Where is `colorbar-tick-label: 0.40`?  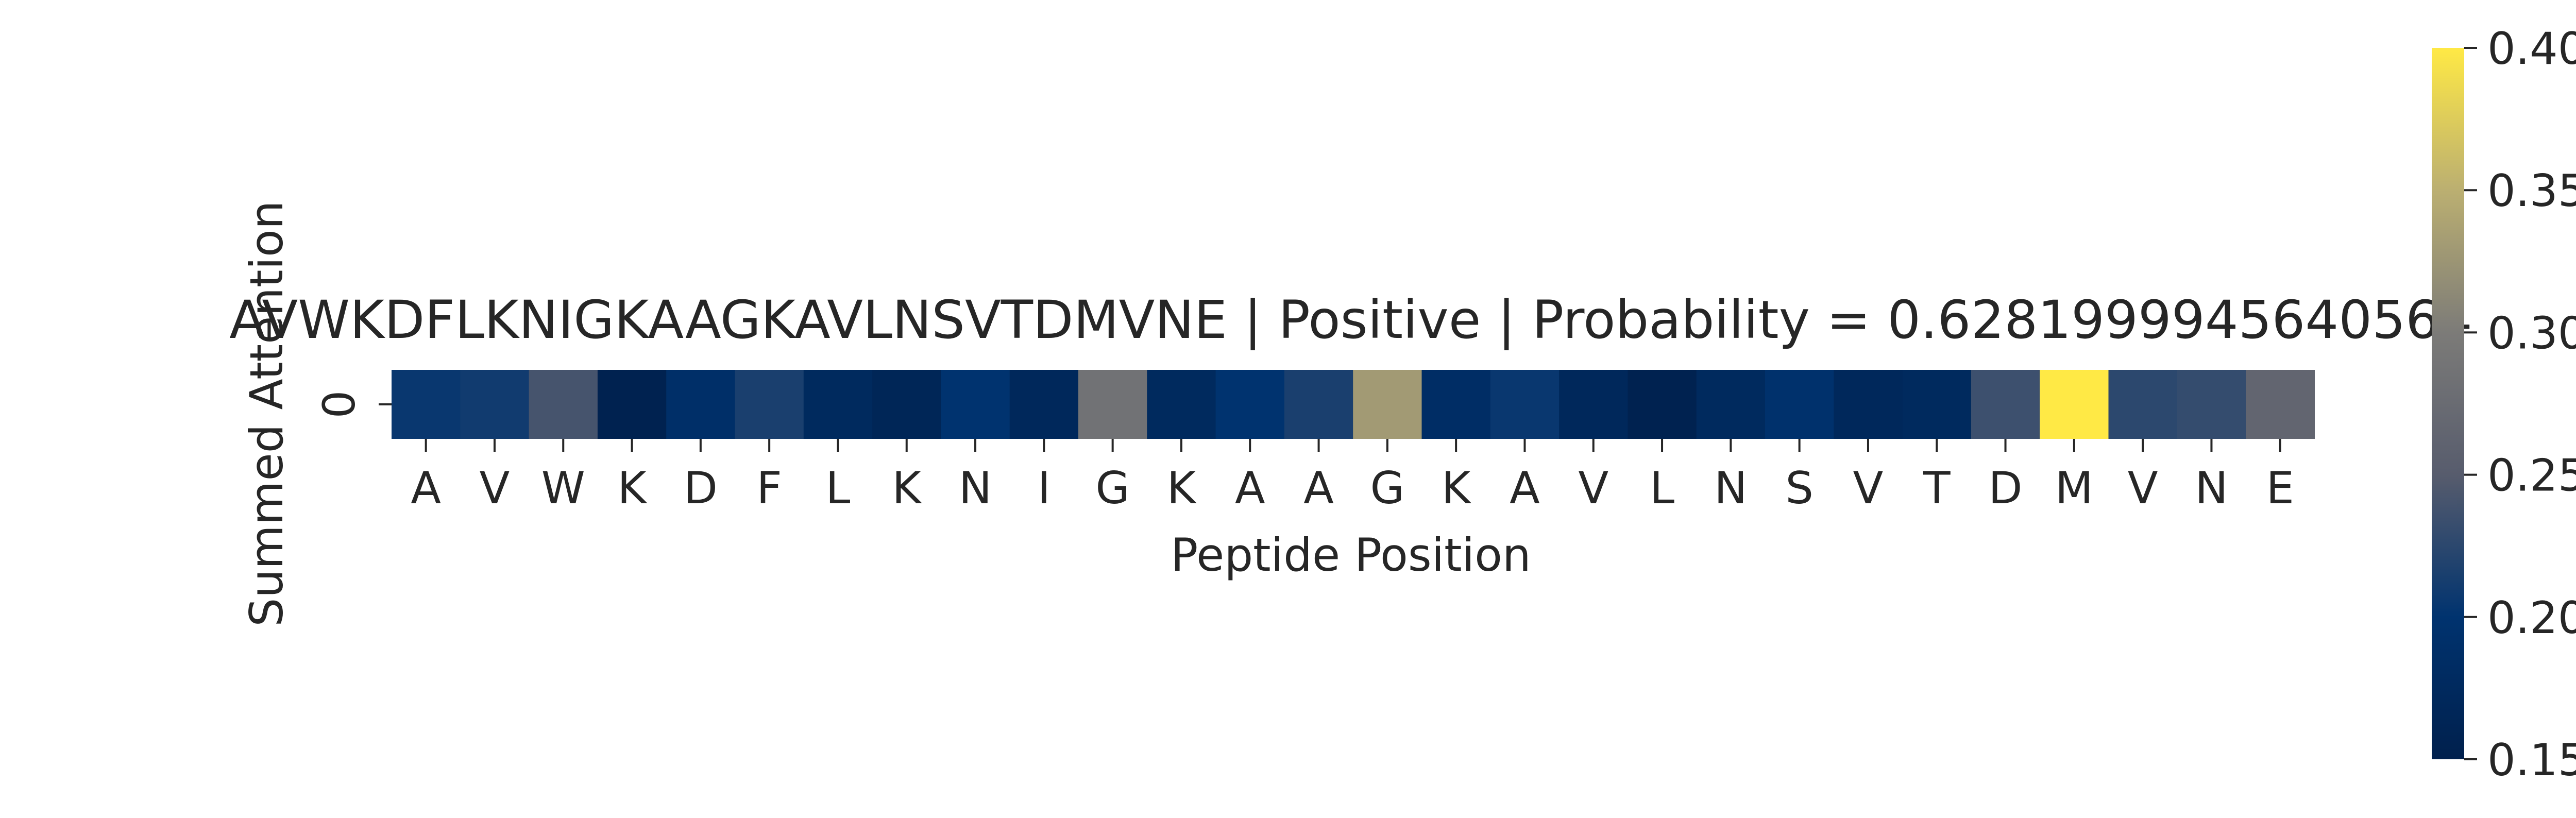 colorbar-tick-label: 0.40 is located at coordinates (2531, 49).